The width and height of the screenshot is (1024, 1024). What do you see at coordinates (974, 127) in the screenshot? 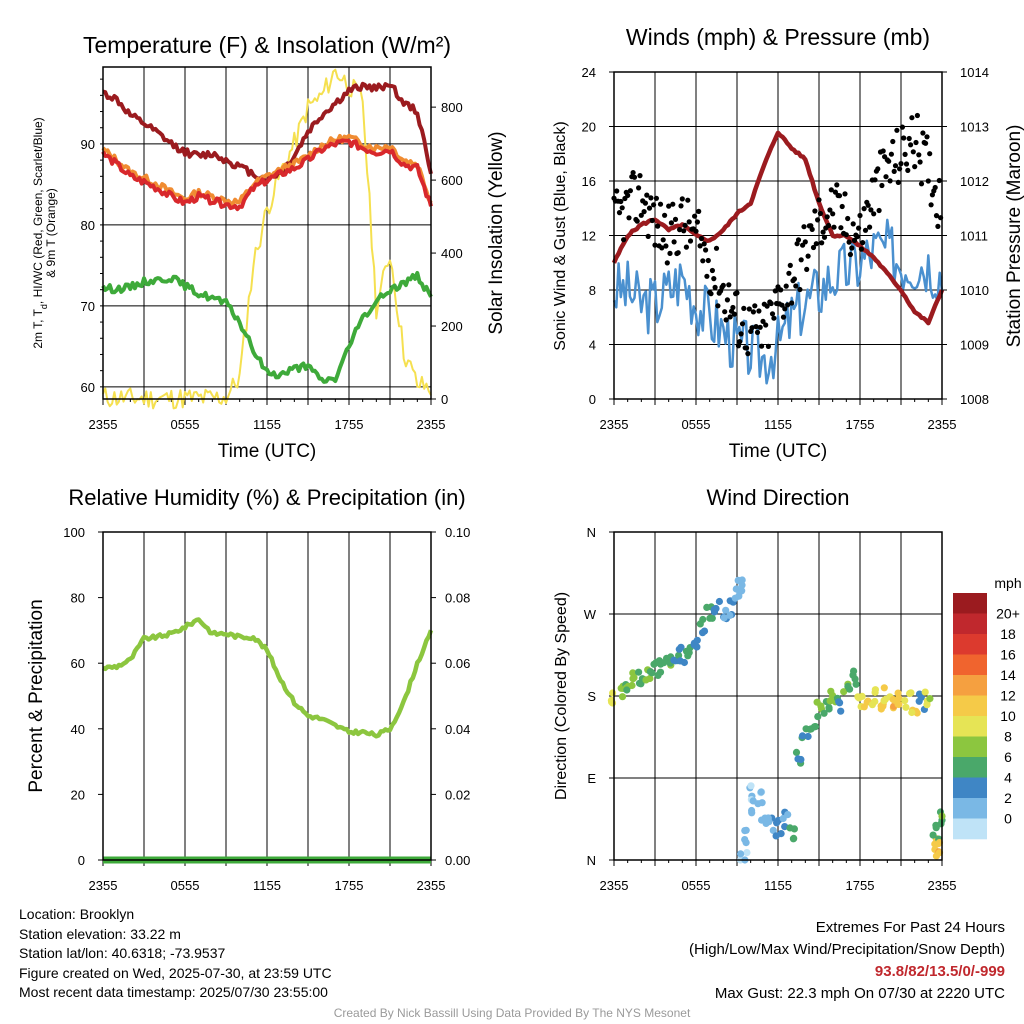
I see `y2-tick-label: 1013` at bounding box center [974, 127].